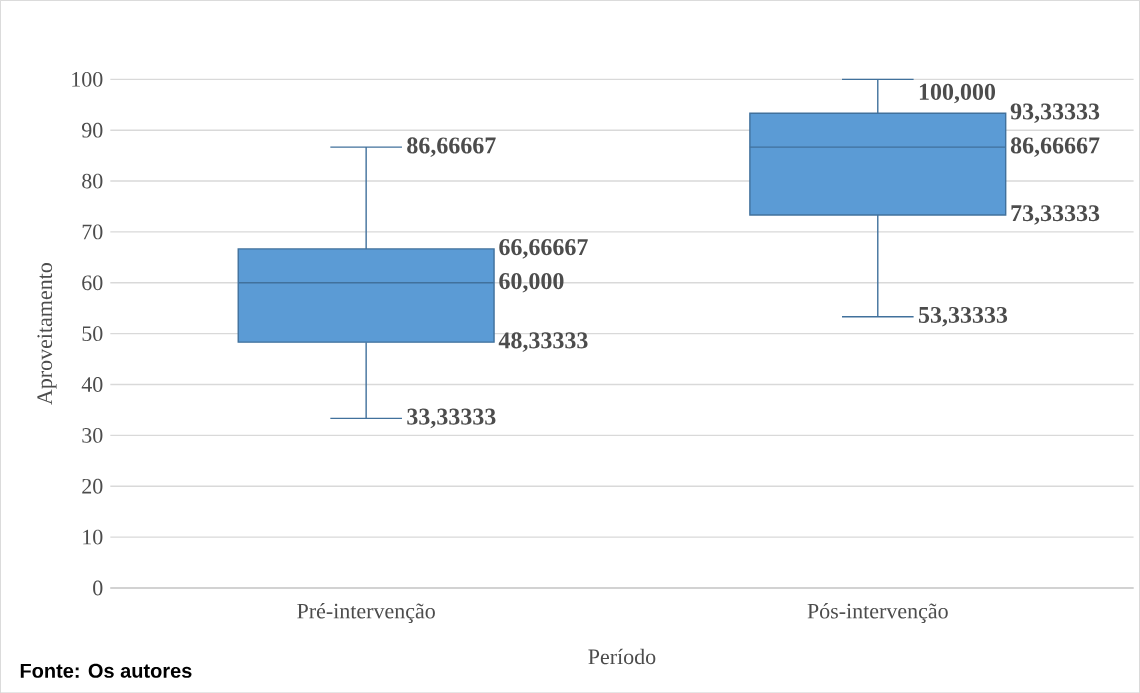 The height and width of the screenshot is (693, 1140). Describe the element at coordinates (87, 79) in the screenshot. I see `y-tick-label: 100` at that location.